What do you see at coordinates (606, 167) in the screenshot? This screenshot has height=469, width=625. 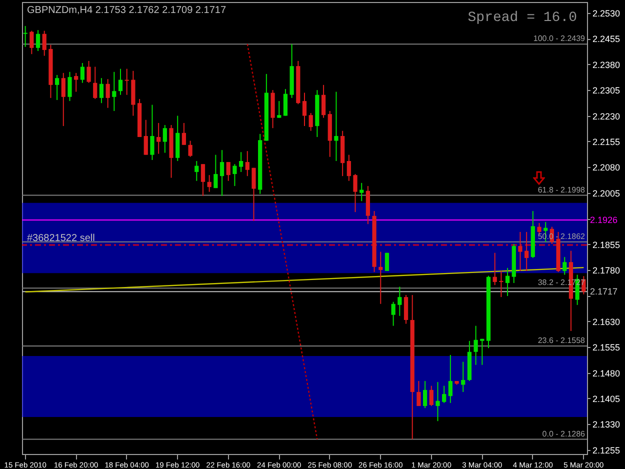 I see `y-tick-label: 2.2080` at bounding box center [606, 167].